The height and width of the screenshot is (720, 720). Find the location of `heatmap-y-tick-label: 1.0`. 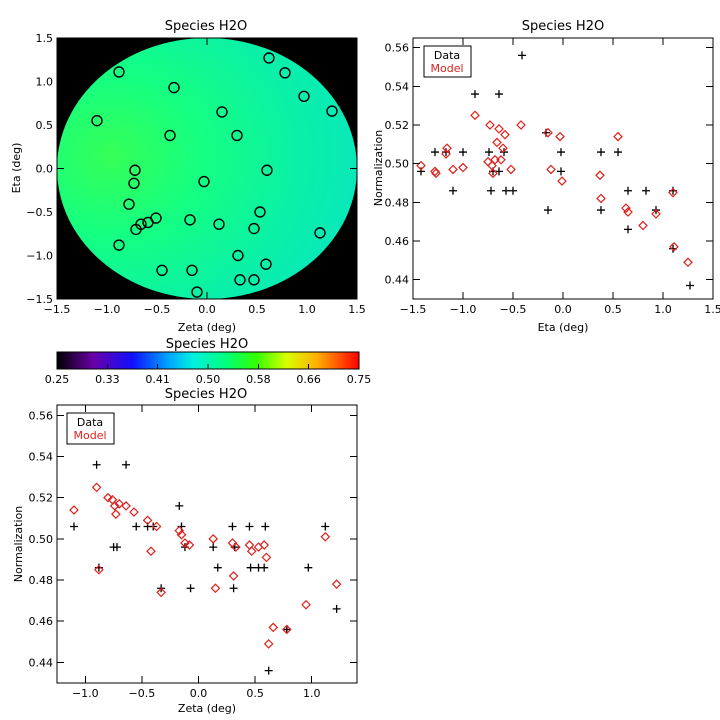

heatmap-y-tick-label: 1.0 is located at coordinates (45, 82).